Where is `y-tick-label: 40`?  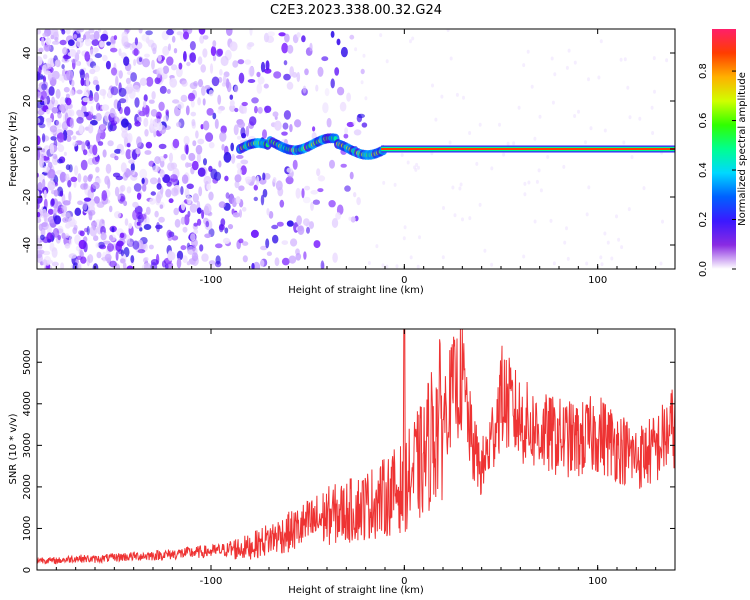
y-tick-label: 40 is located at coordinates (27, 53).